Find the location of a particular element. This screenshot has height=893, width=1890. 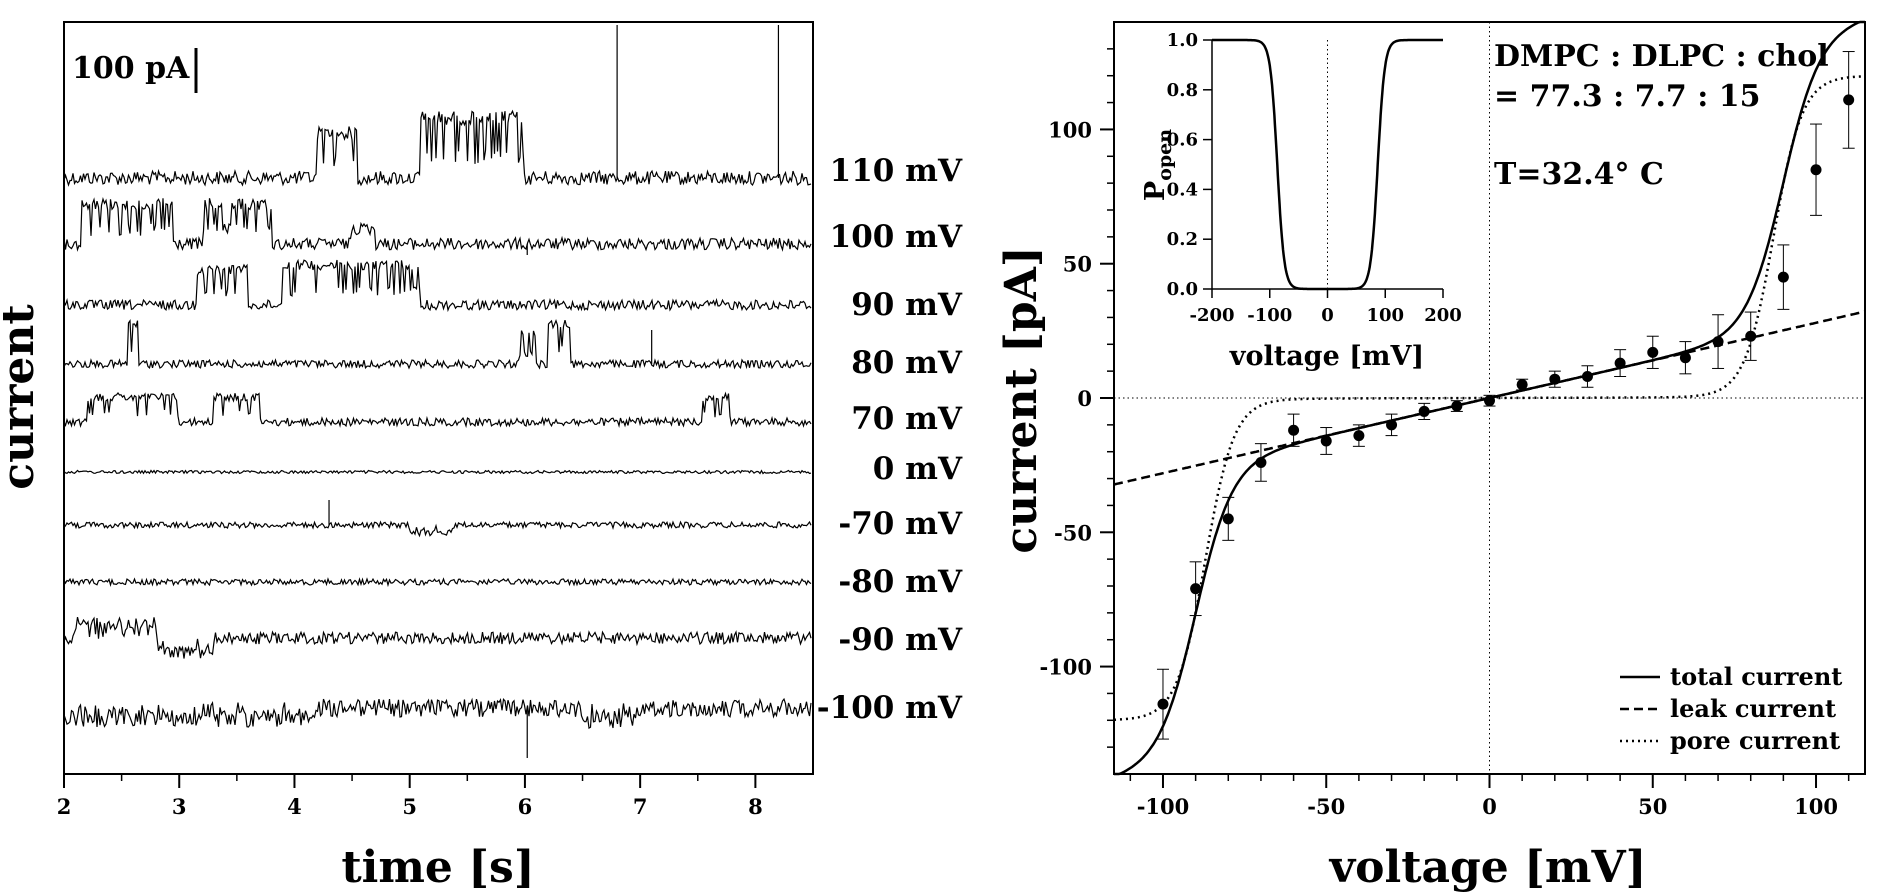

inset-x-tick-label: 200 is located at coordinates (1443, 315).